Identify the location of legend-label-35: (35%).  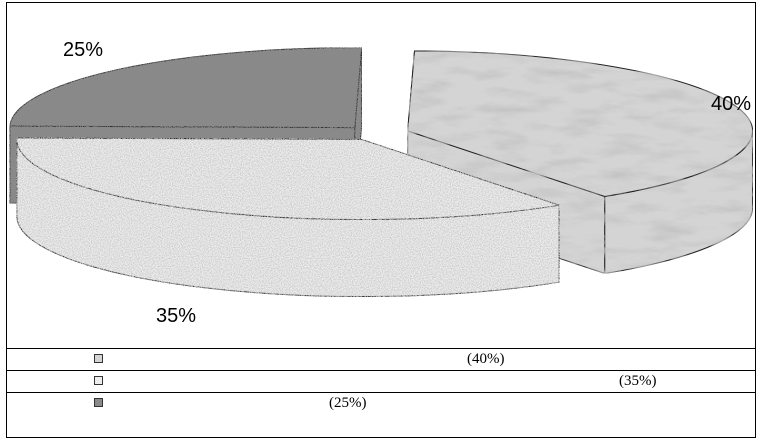
(638, 381).